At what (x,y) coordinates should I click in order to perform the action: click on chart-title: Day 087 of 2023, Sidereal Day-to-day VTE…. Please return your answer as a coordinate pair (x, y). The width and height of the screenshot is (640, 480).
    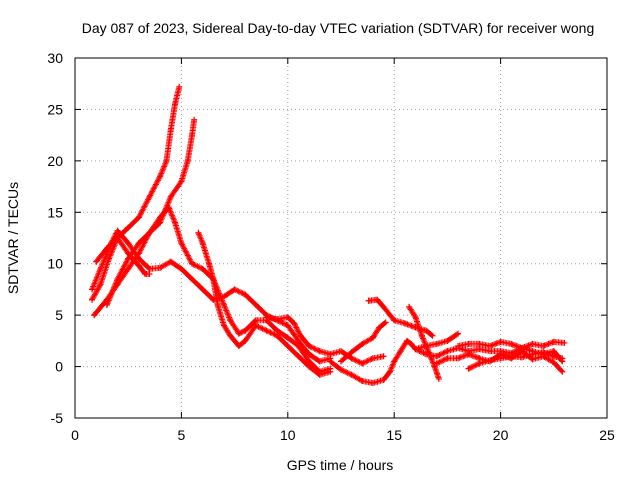
    Looking at the image, I should click on (338, 28).